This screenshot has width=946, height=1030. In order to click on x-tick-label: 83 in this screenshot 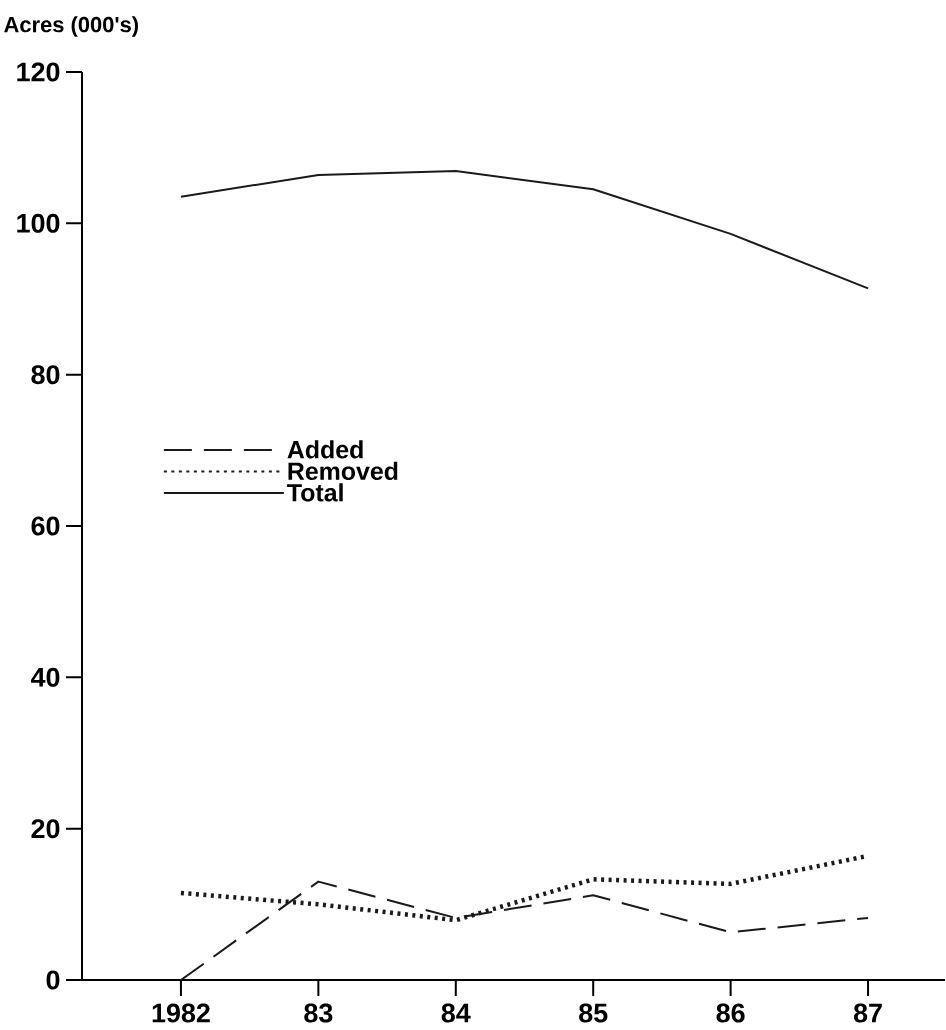, I will do `click(318, 1013)`.